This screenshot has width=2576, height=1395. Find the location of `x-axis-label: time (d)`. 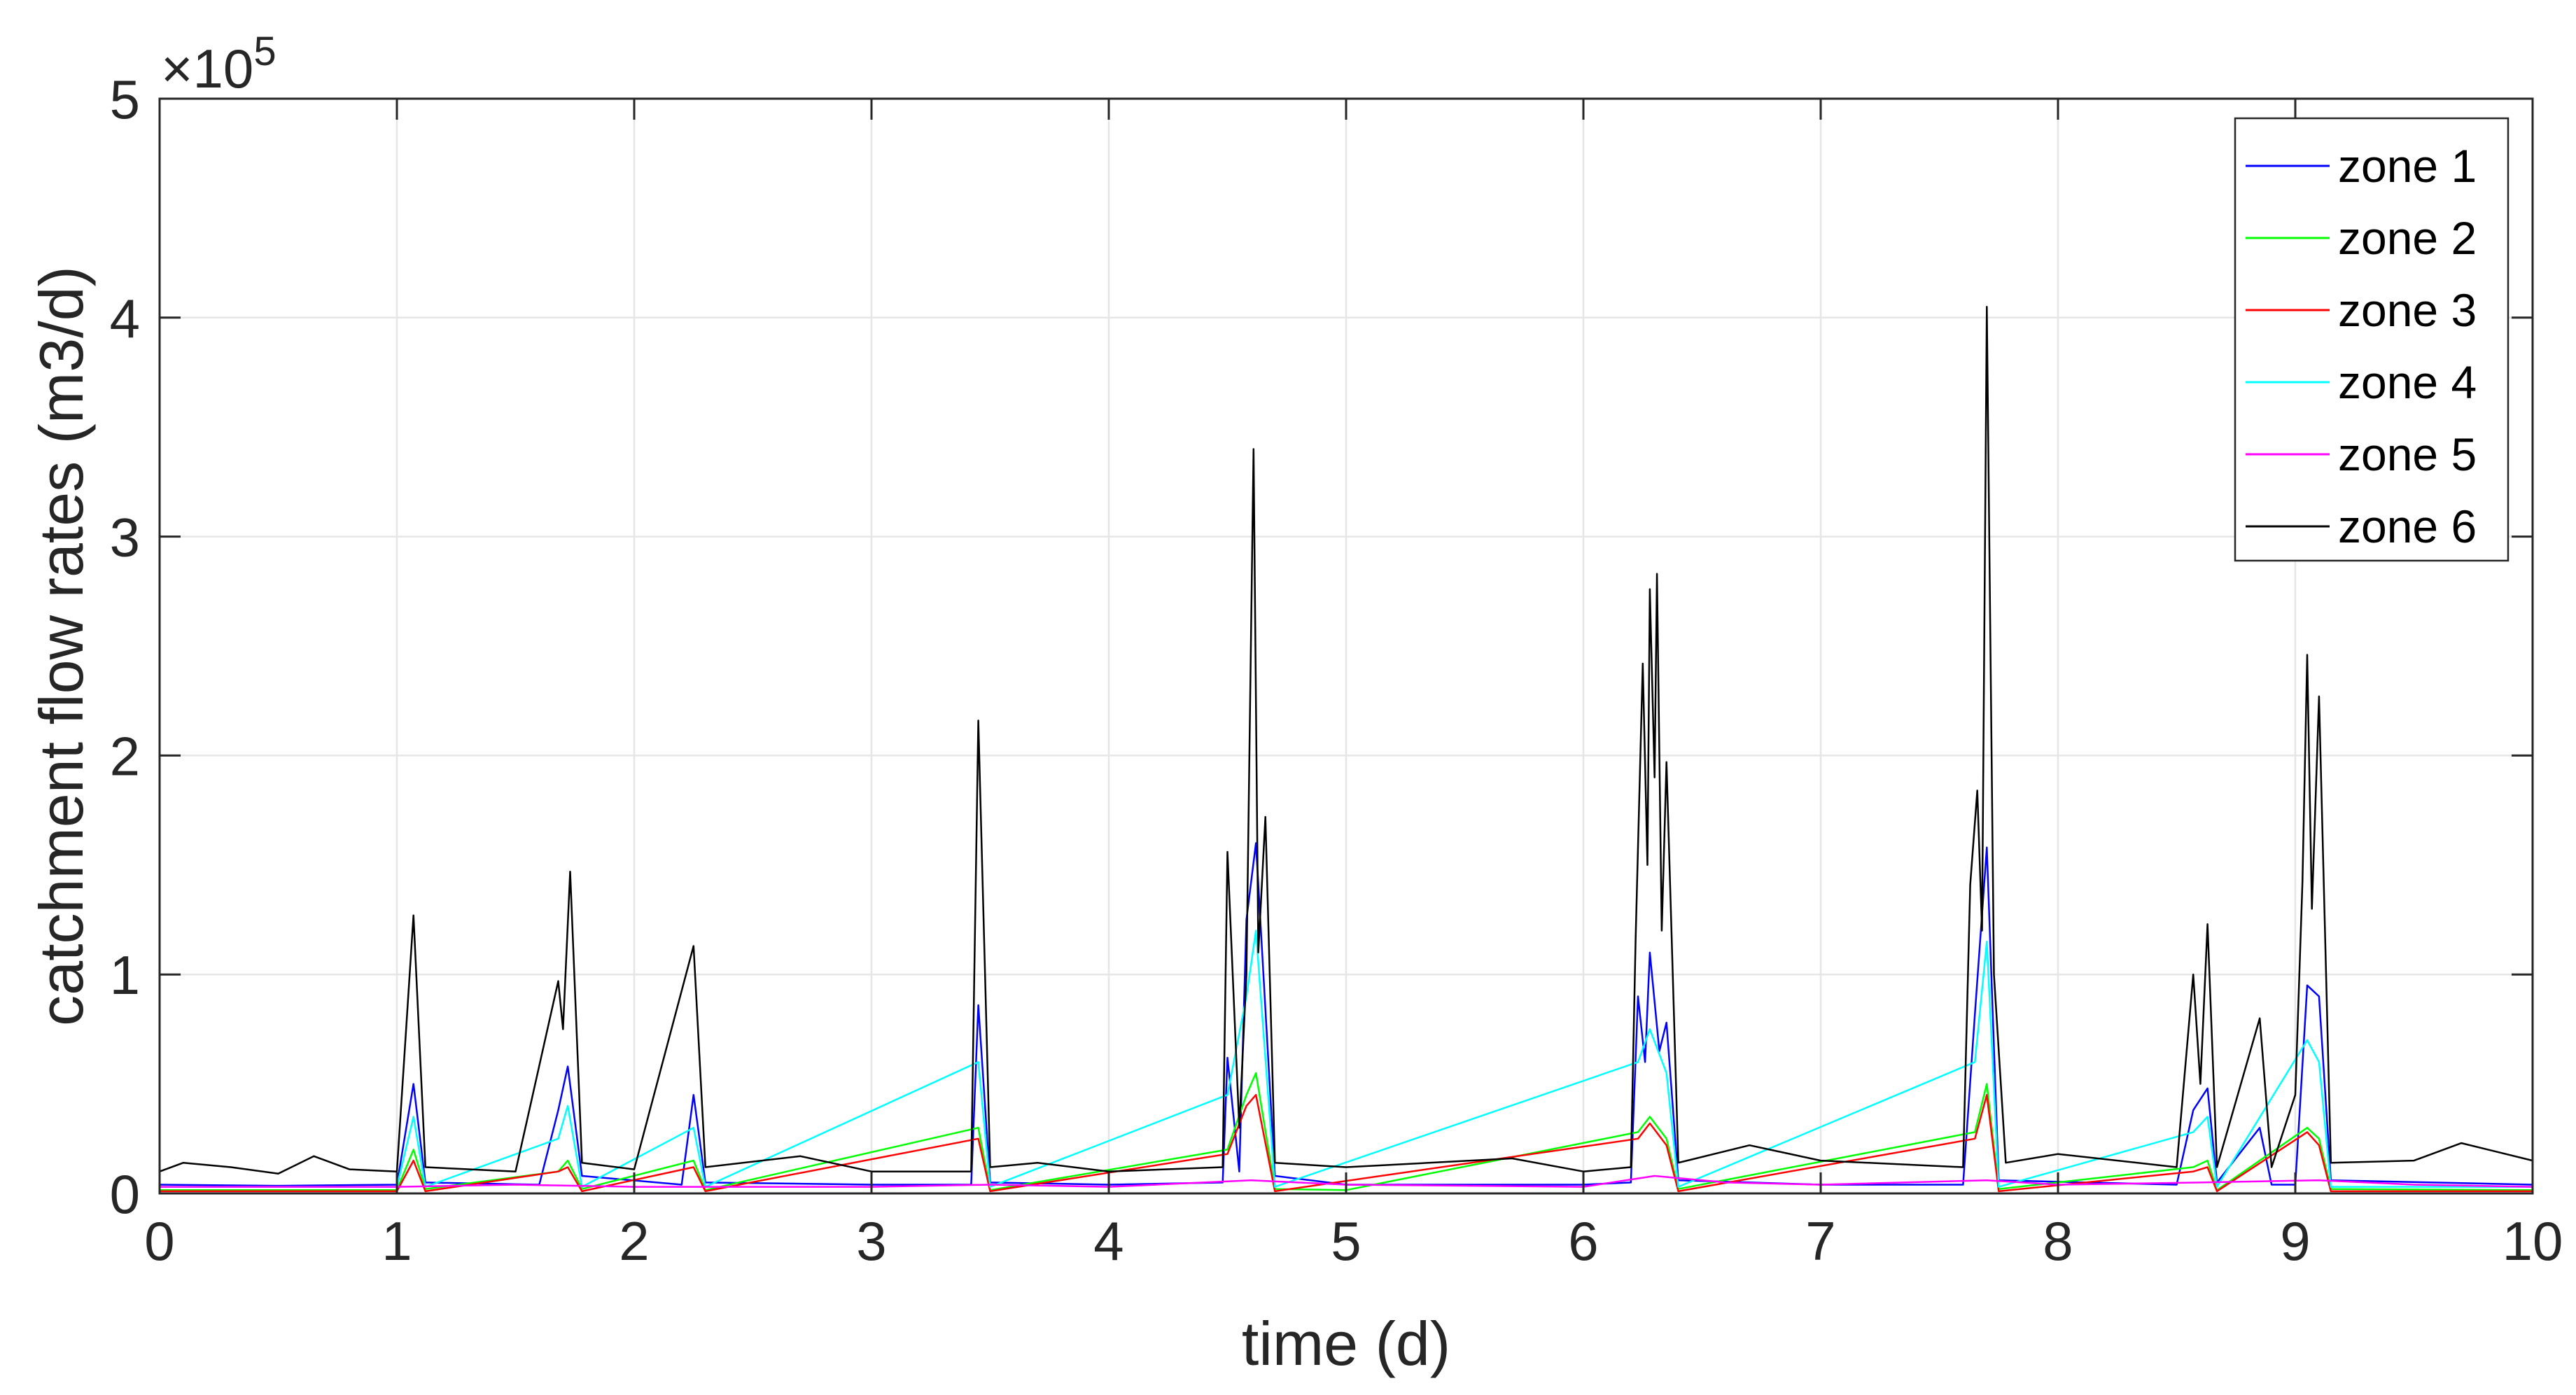

x-axis-label: time (d) is located at coordinates (1346, 1343).